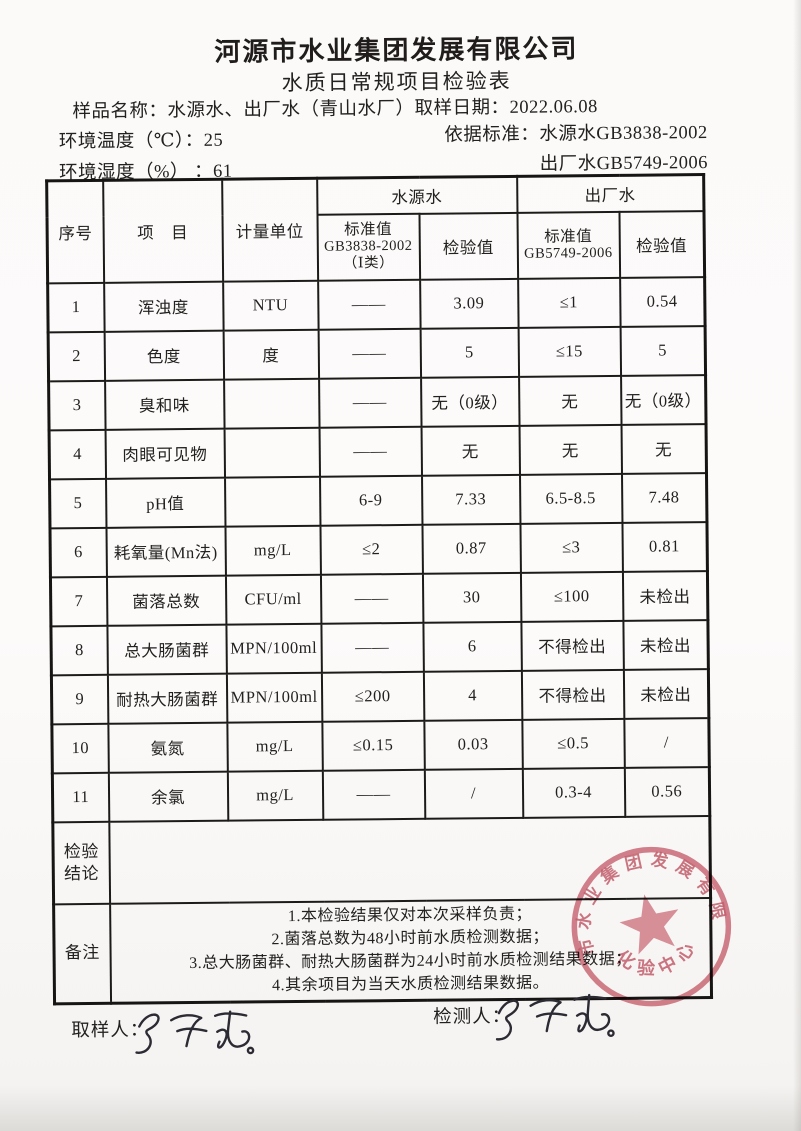 The width and height of the screenshot is (801, 1131). Describe the element at coordinates (571, 596) in the screenshot. I see `row-std-factory: ≤100` at that location.